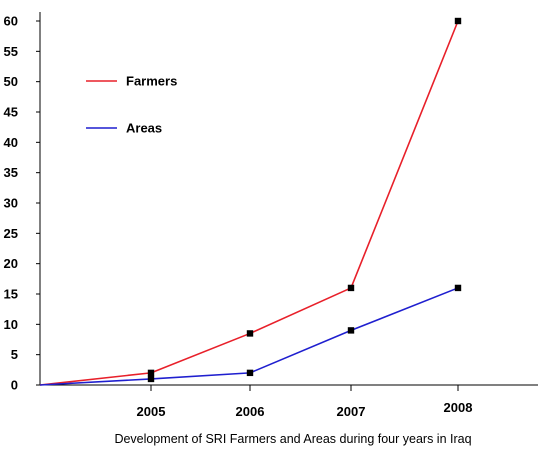  What do you see at coordinates (11, 172) in the screenshot?
I see `y-tick-label: 35` at bounding box center [11, 172].